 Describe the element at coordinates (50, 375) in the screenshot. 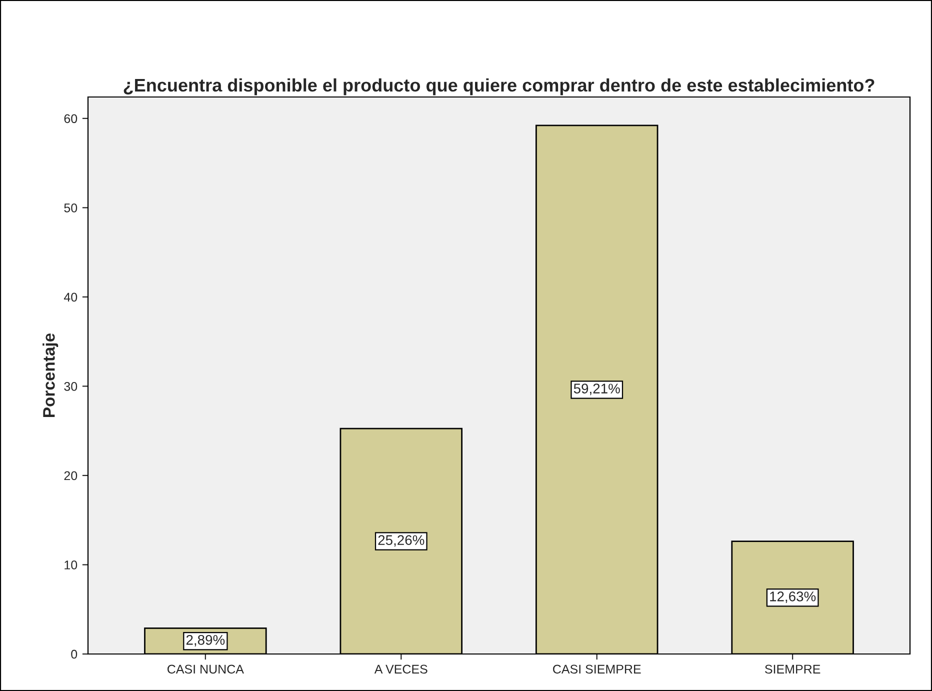

I see `y-axis-title: Porcentaje` at that location.